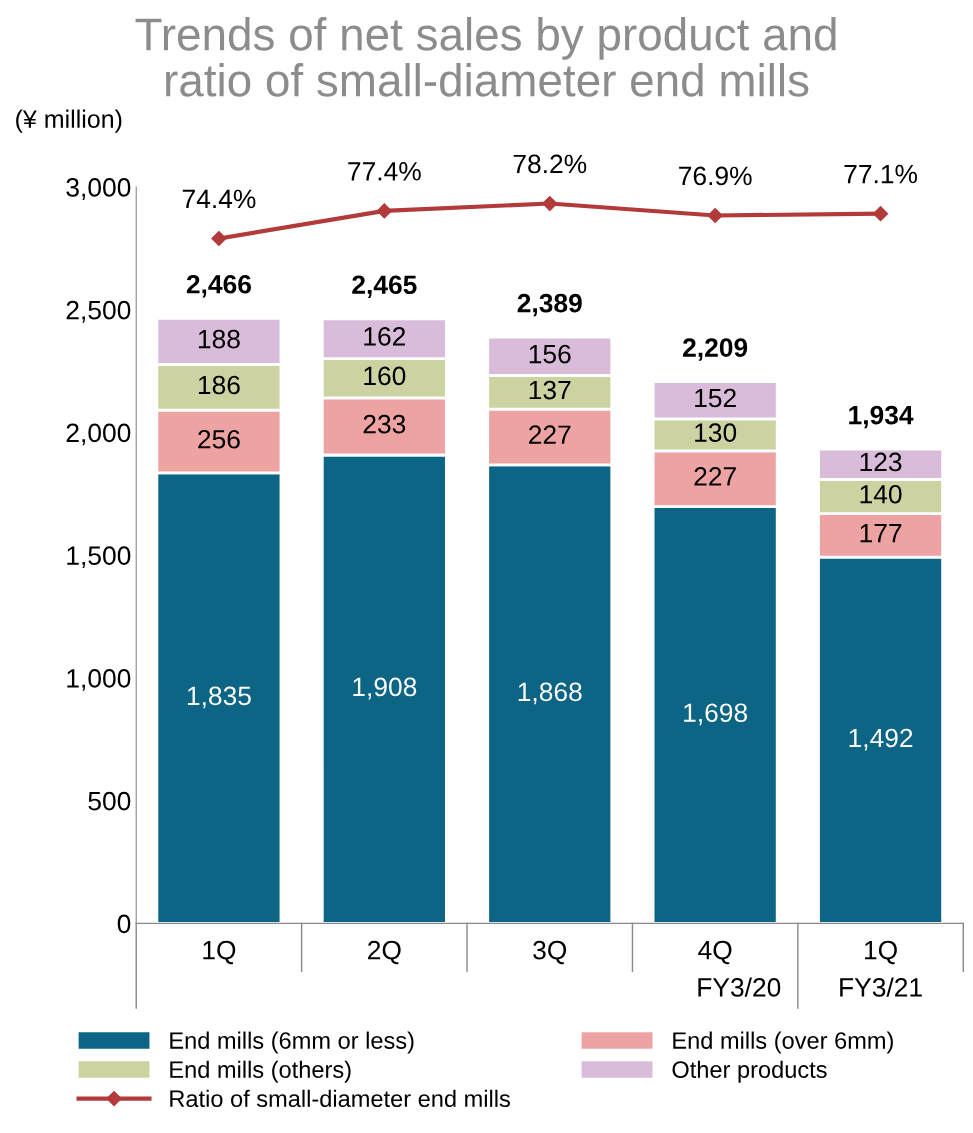 The height and width of the screenshot is (1133, 973). What do you see at coordinates (219, 339) in the screenshot?
I see `data-label: 188` at bounding box center [219, 339].